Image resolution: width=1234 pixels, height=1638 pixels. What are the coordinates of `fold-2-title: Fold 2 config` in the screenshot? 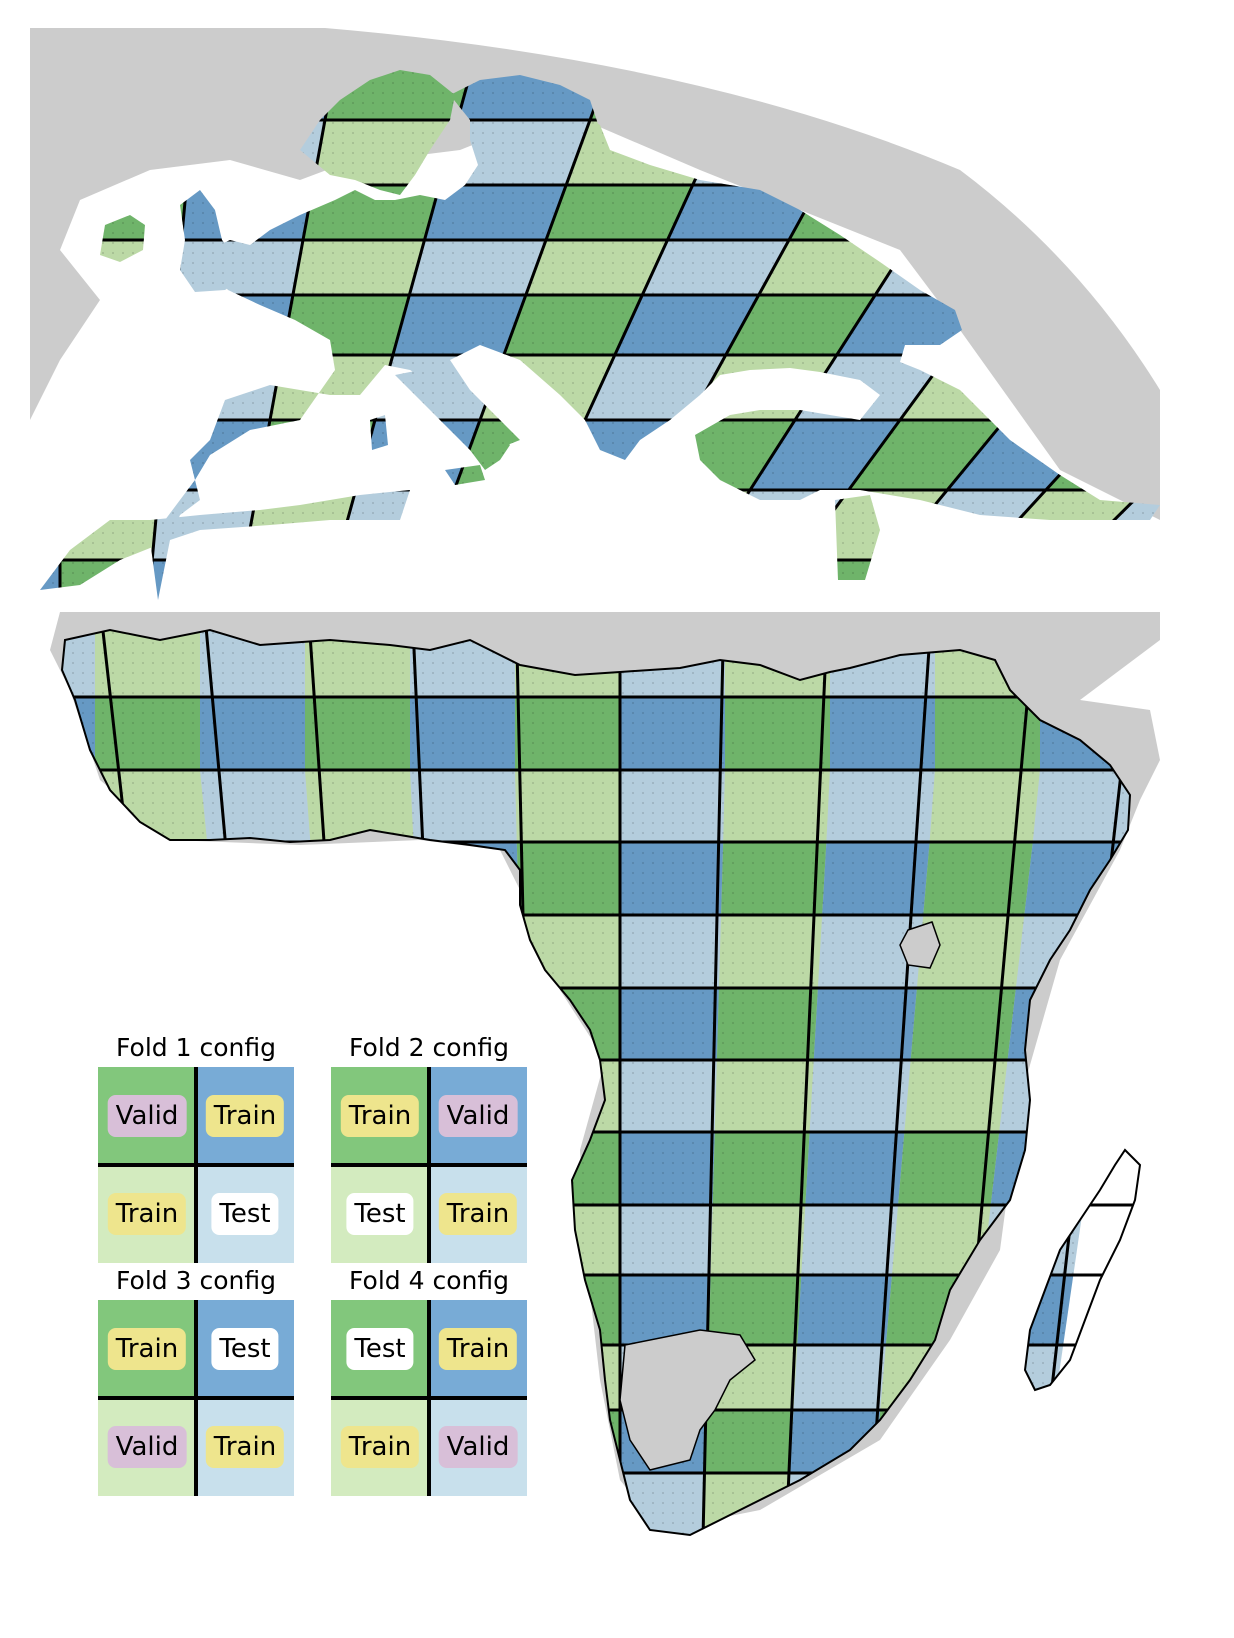 It's located at (429, 1047).